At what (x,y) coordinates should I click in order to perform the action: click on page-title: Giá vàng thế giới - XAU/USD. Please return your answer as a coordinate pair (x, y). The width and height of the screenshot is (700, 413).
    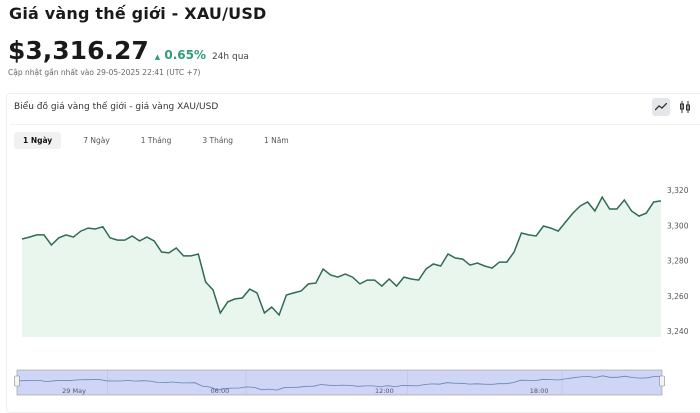
    Looking at the image, I should click on (138, 13).